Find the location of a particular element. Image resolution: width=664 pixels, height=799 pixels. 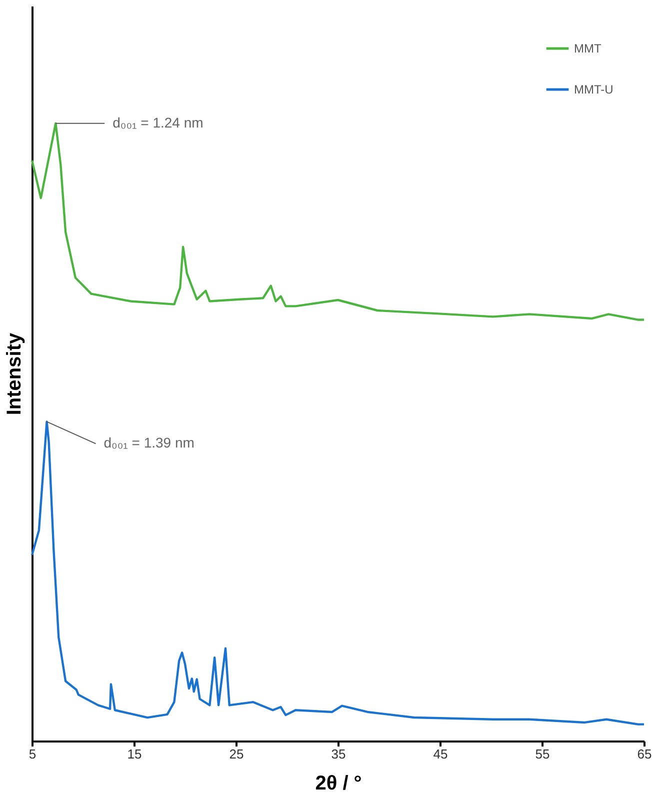

x-tick-label: 15 is located at coordinates (134, 754).